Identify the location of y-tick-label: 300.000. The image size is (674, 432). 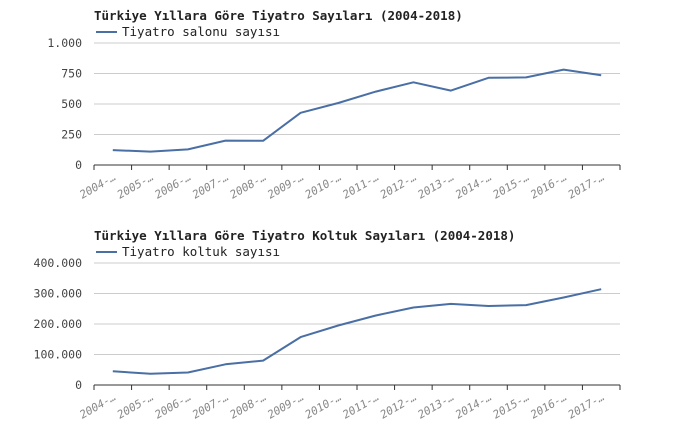
(58, 294).